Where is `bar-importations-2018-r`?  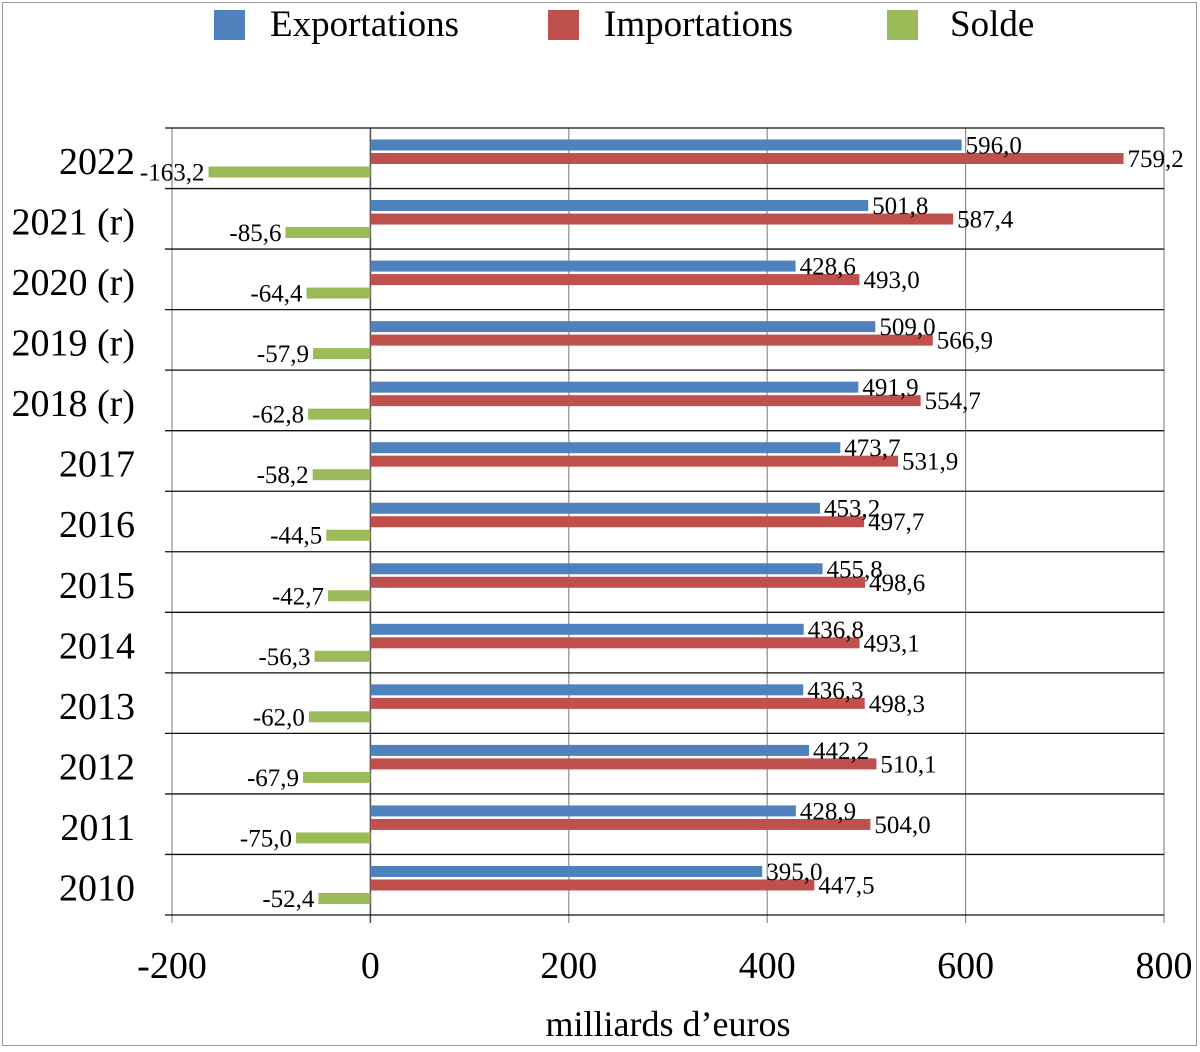 bar-importations-2018-r is located at coordinates (645, 401).